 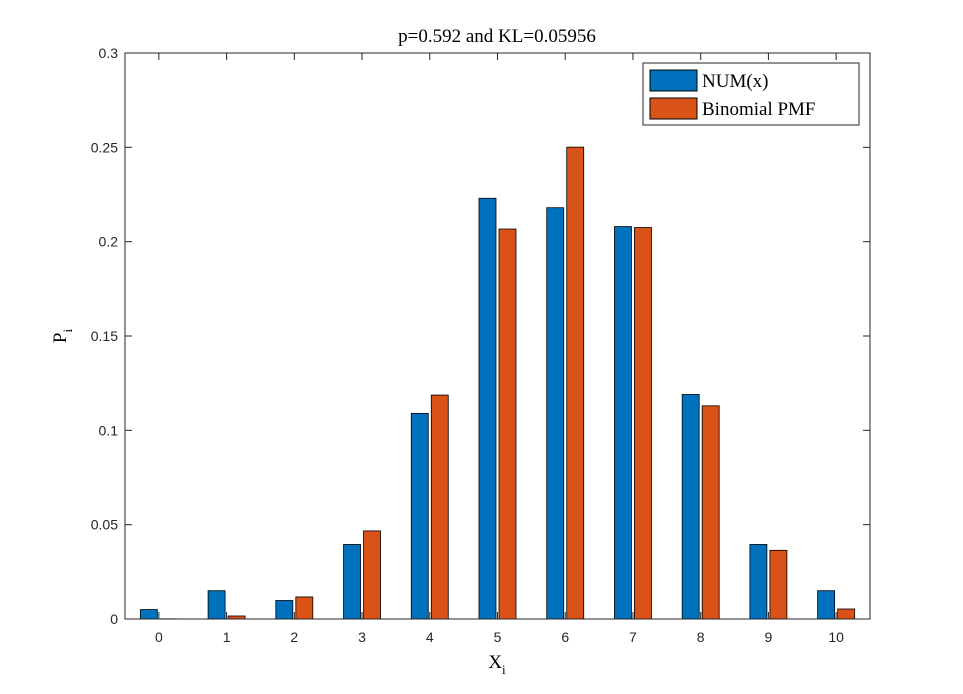 What do you see at coordinates (504, 669) in the screenshot?
I see `x-axis-label-sub: i` at bounding box center [504, 669].